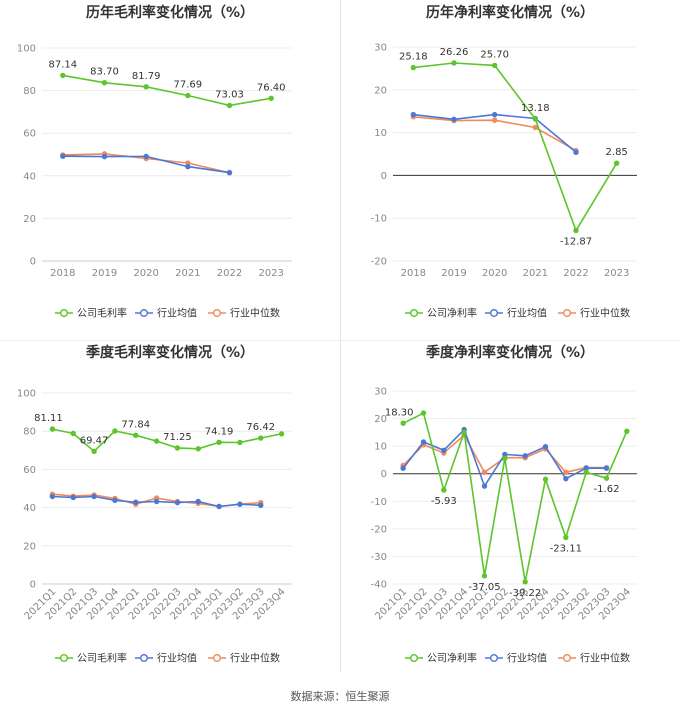 This screenshot has width=680, height=712. Describe the element at coordinates (340, 336) in the screenshot. I see `panel-divider-vertical` at that location.